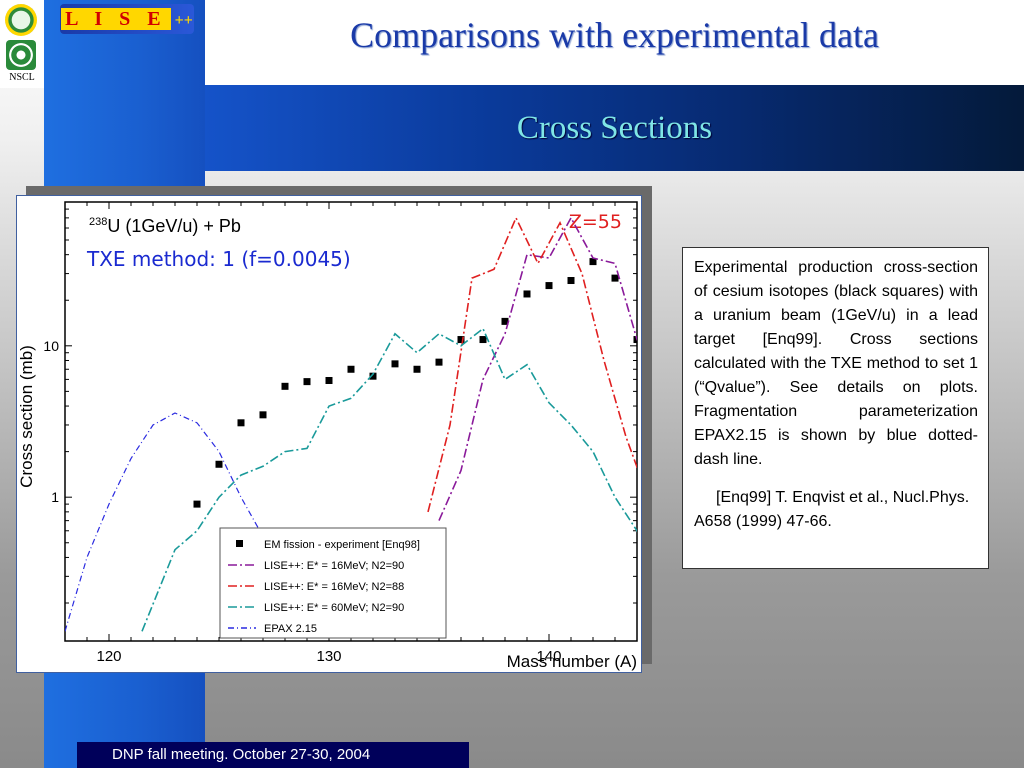 The width and height of the screenshot is (1024, 768). What do you see at coordinates (26, 416) in the screenshot?
I see `y-axis-label: Cross section (mb)` at bounding box center [26, 416].